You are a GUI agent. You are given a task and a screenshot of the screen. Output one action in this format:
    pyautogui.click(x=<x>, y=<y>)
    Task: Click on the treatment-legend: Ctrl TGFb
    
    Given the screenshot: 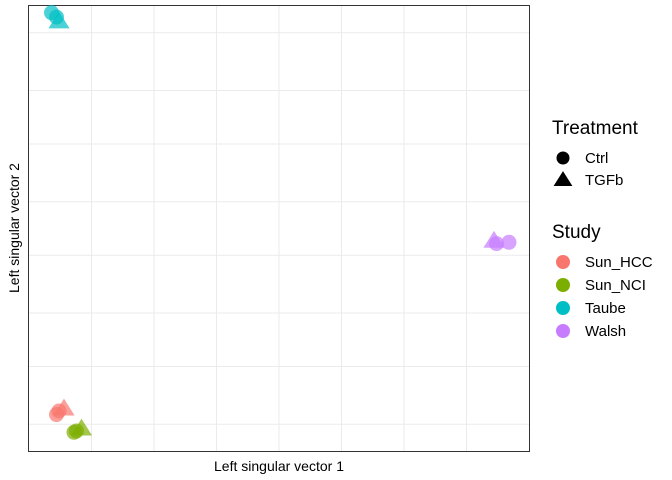 What is the action you would take?
    pyautogui.click(x=588, y=169)
    